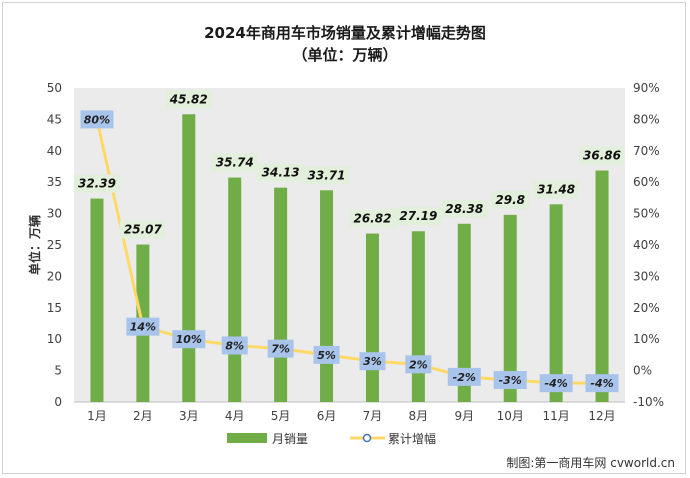 This screenshot has width=690, height=478. What do you see at coordinates (58, 402) in the screenshot?
I see `y-left-tick-label: 0` at bounding box center [58, 402].